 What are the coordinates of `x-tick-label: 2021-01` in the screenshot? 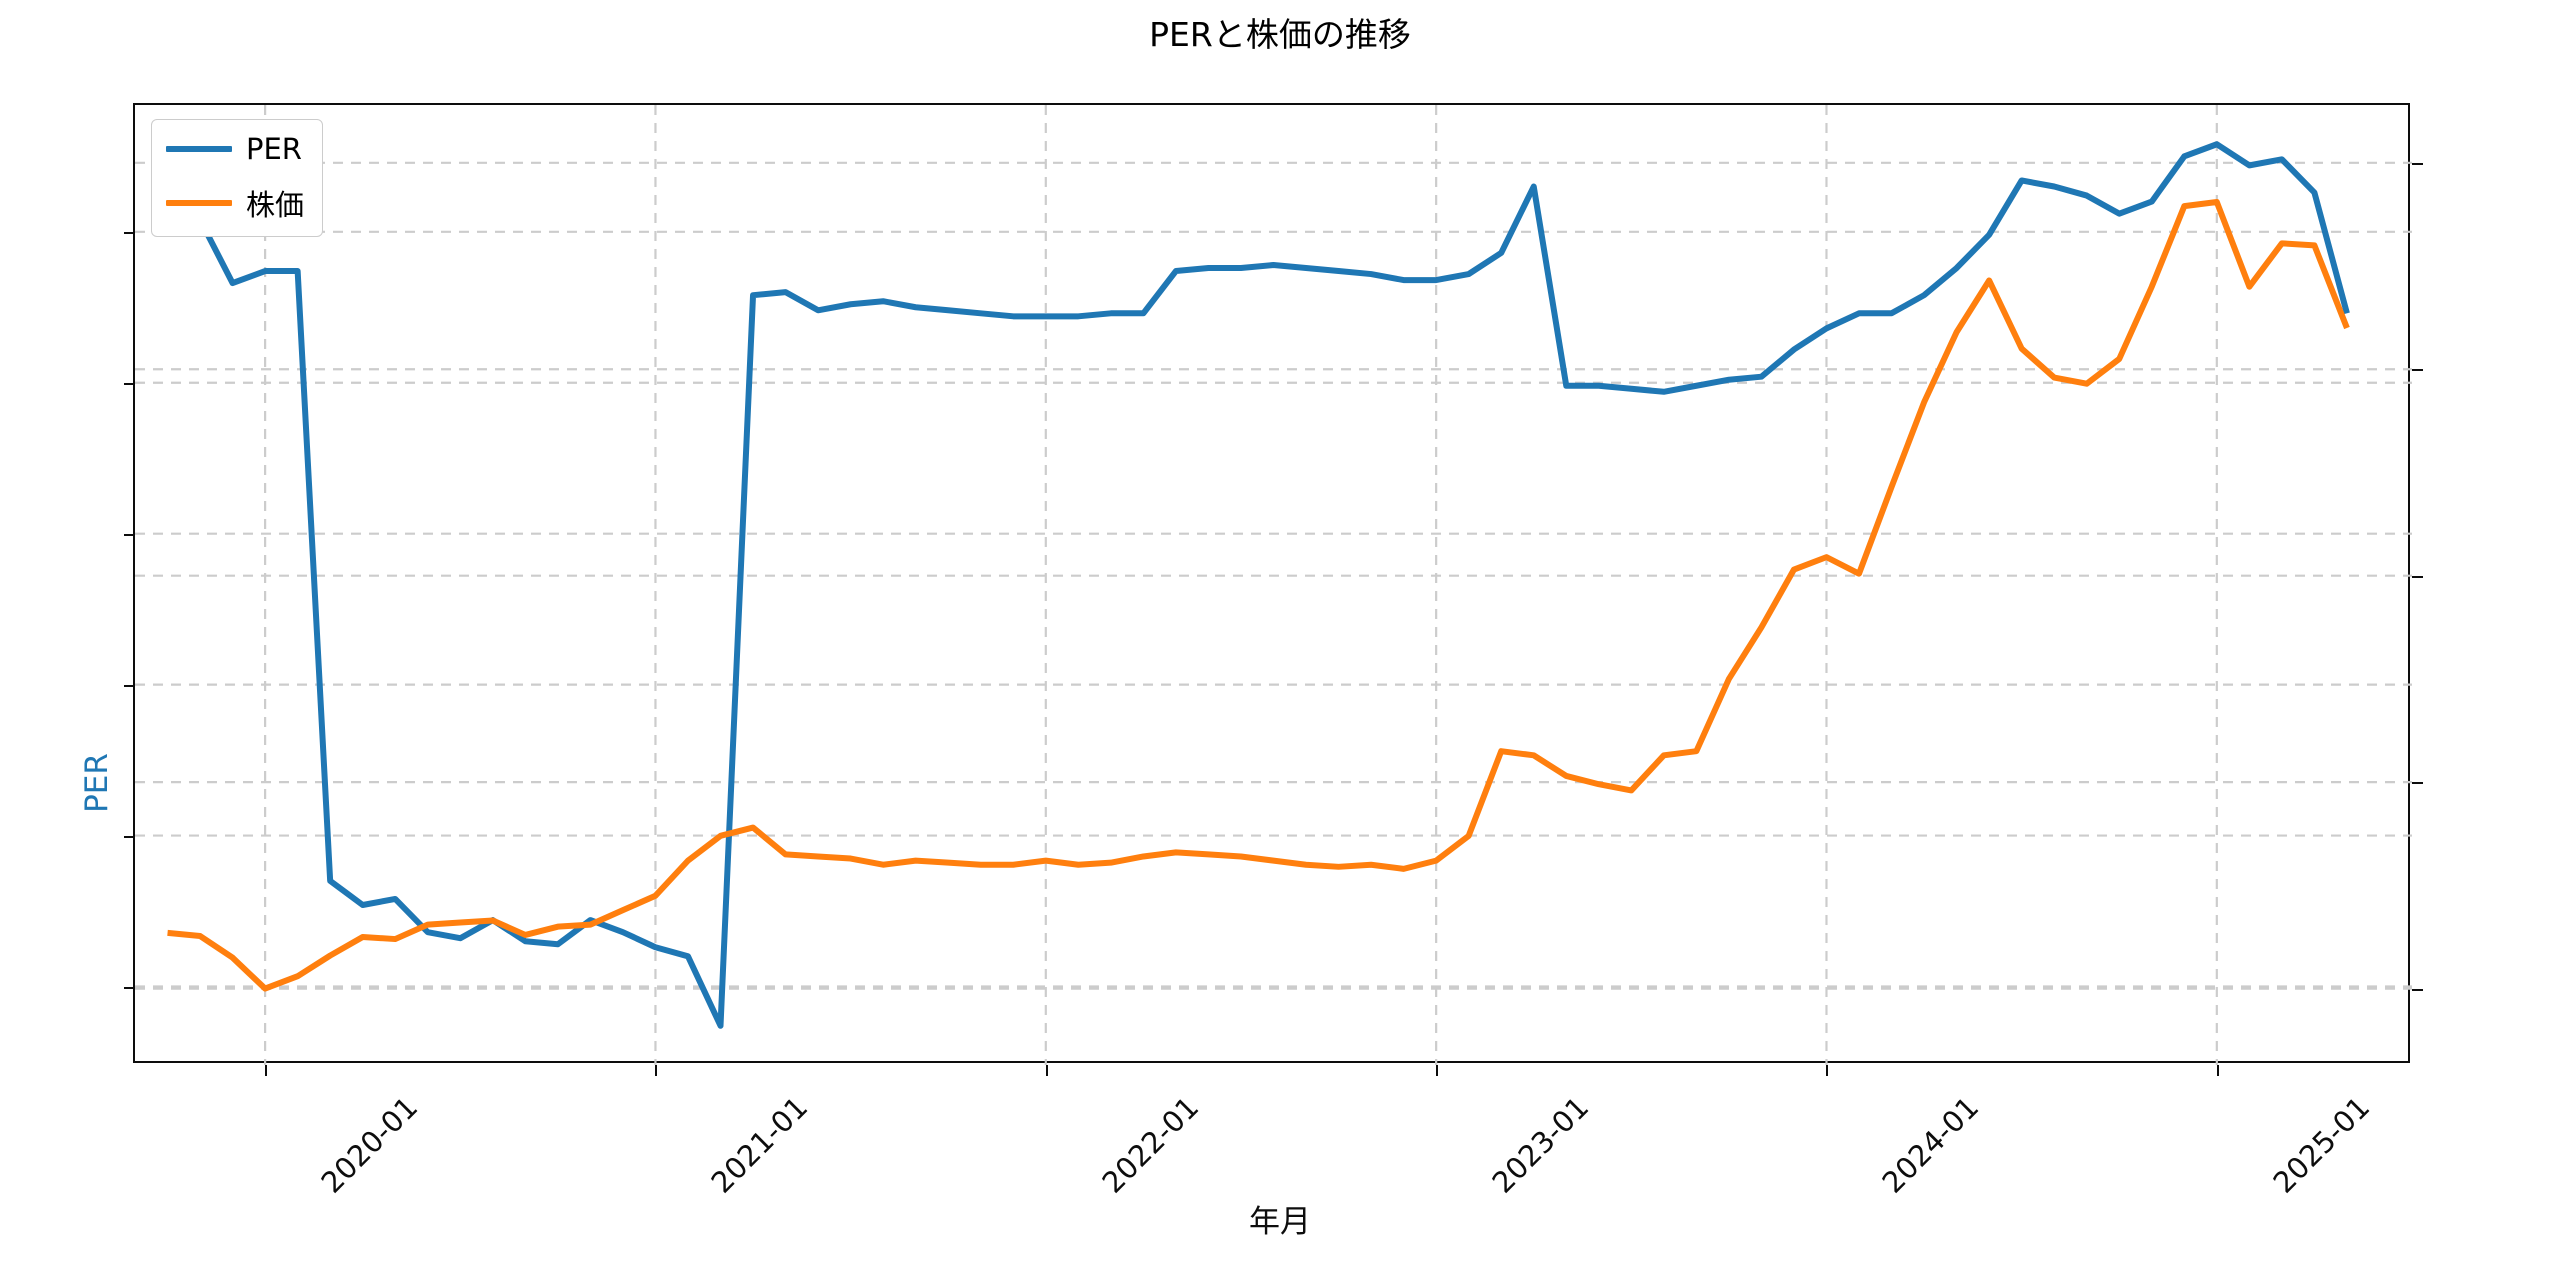 It's located at (759, 1145).